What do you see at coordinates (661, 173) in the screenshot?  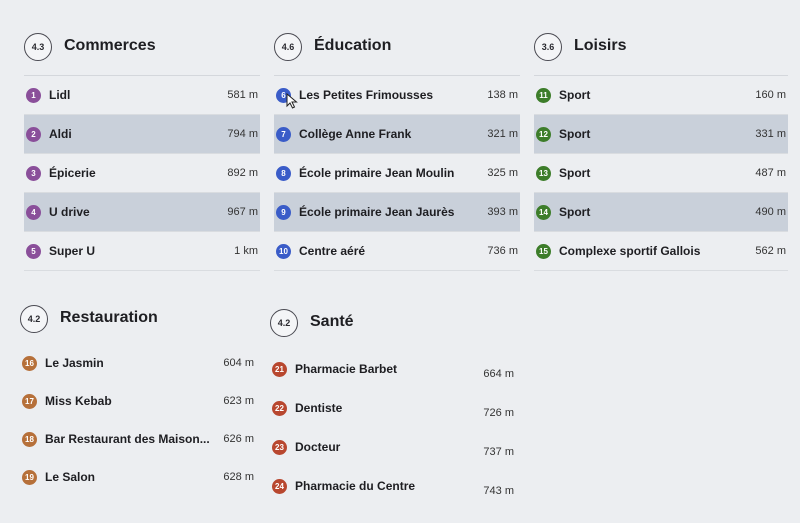 I see `list-item: 13 Sport 487 m` at bounding box center [661, 173].